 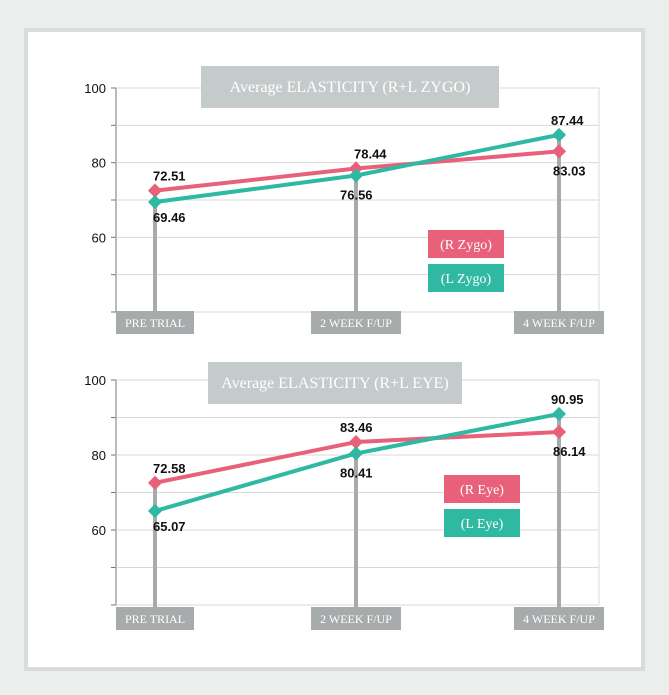 I want to click on data-label: 86.14, so click(x=569, y=451).